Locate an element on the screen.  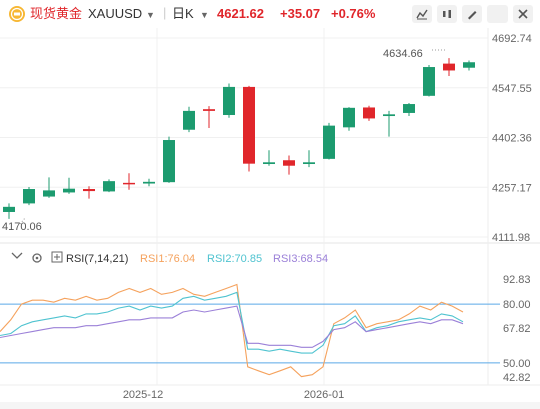
rsi-tick-label: 92.83 is located at coordinates (517, 280).